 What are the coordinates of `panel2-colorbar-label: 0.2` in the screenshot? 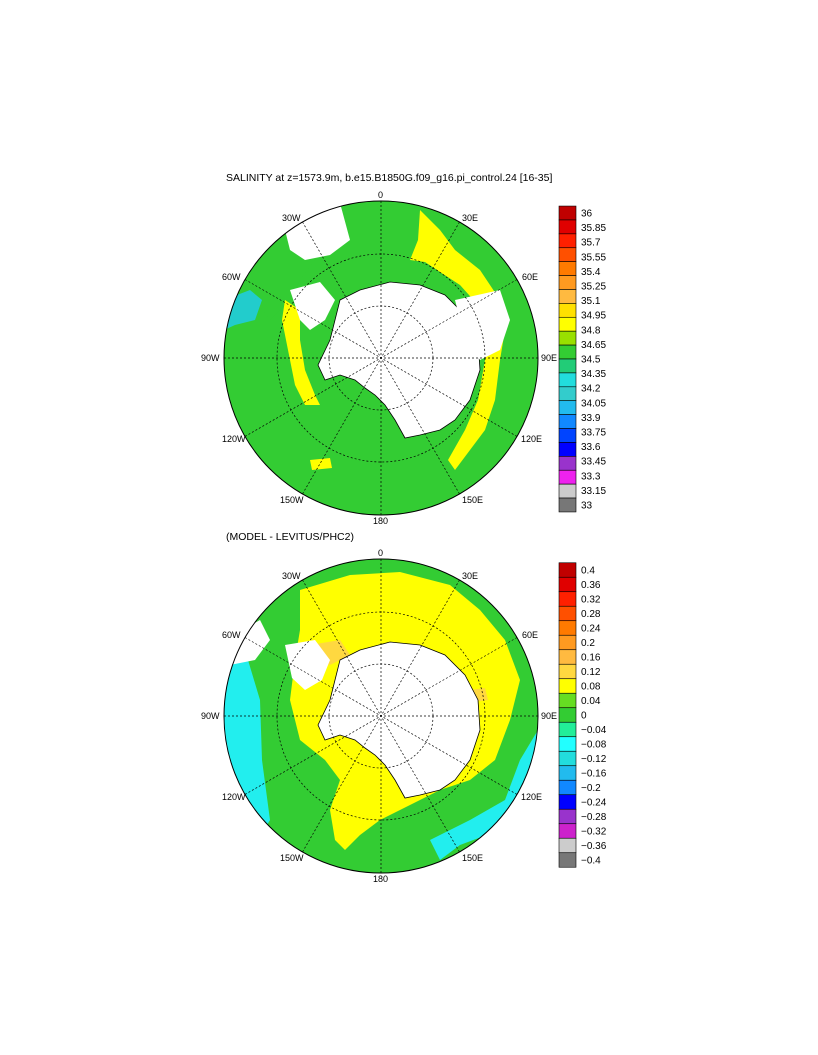 It's located at (588, 643).